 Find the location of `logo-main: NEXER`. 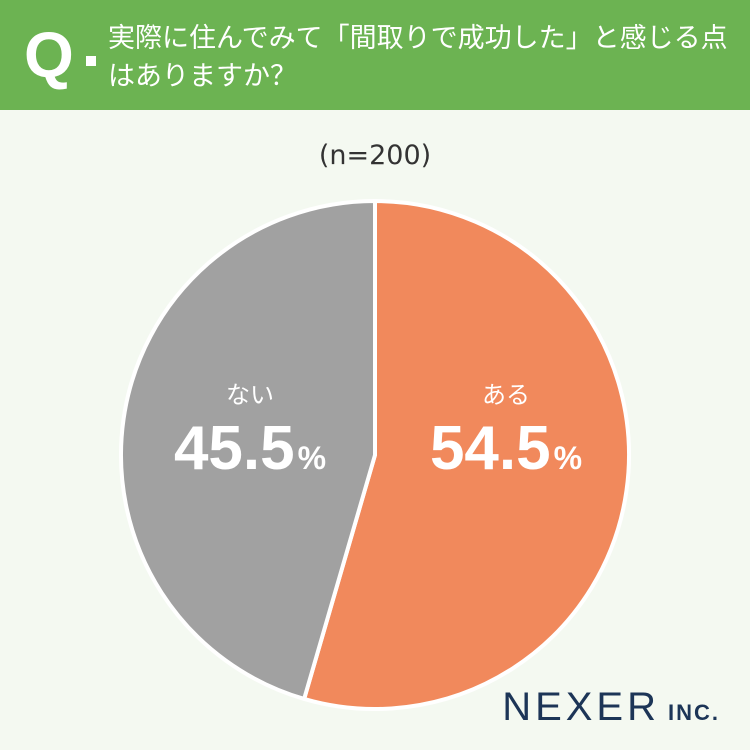

logo-main: NEXER is located at coordinates (581, 707).